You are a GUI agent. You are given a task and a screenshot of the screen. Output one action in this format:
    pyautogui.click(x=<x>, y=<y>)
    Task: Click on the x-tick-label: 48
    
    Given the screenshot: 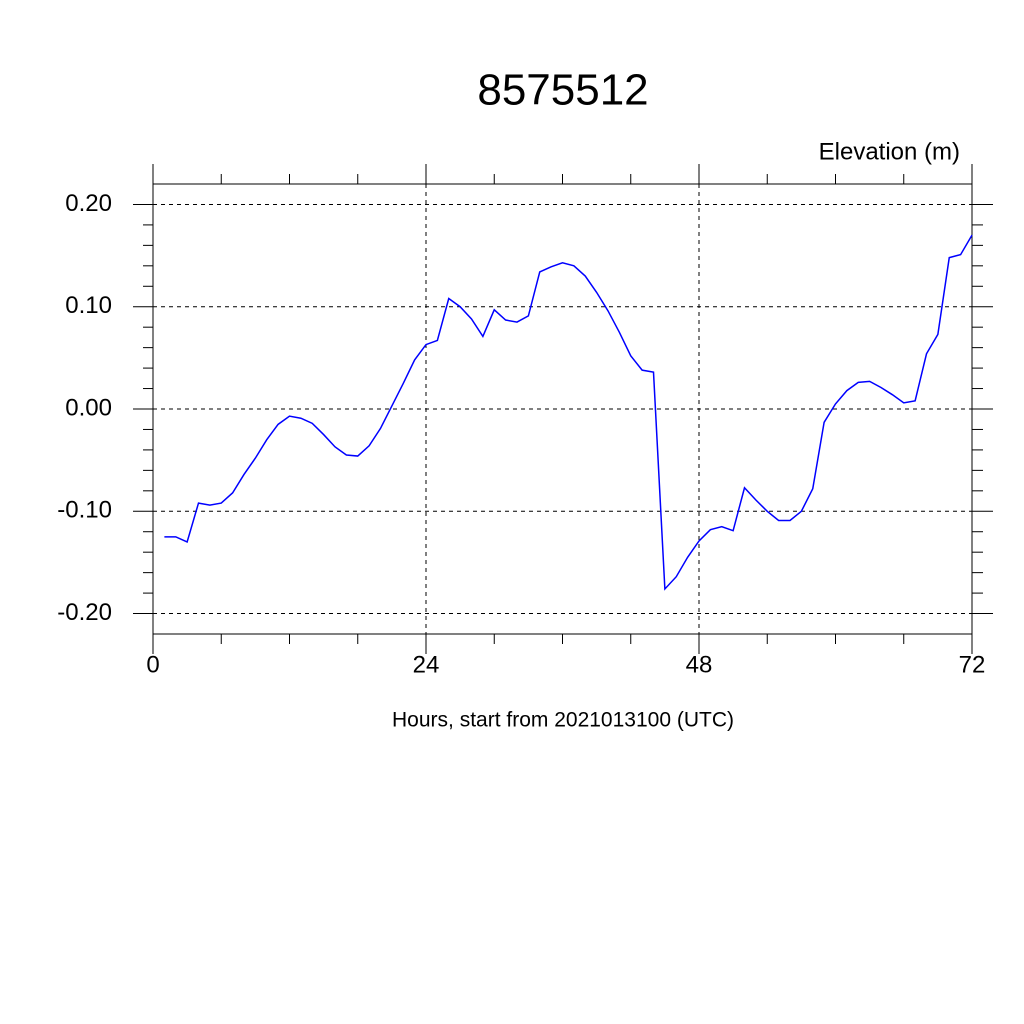 What is the action you would take?
    pyautogui.click(x=699, y=664)
    